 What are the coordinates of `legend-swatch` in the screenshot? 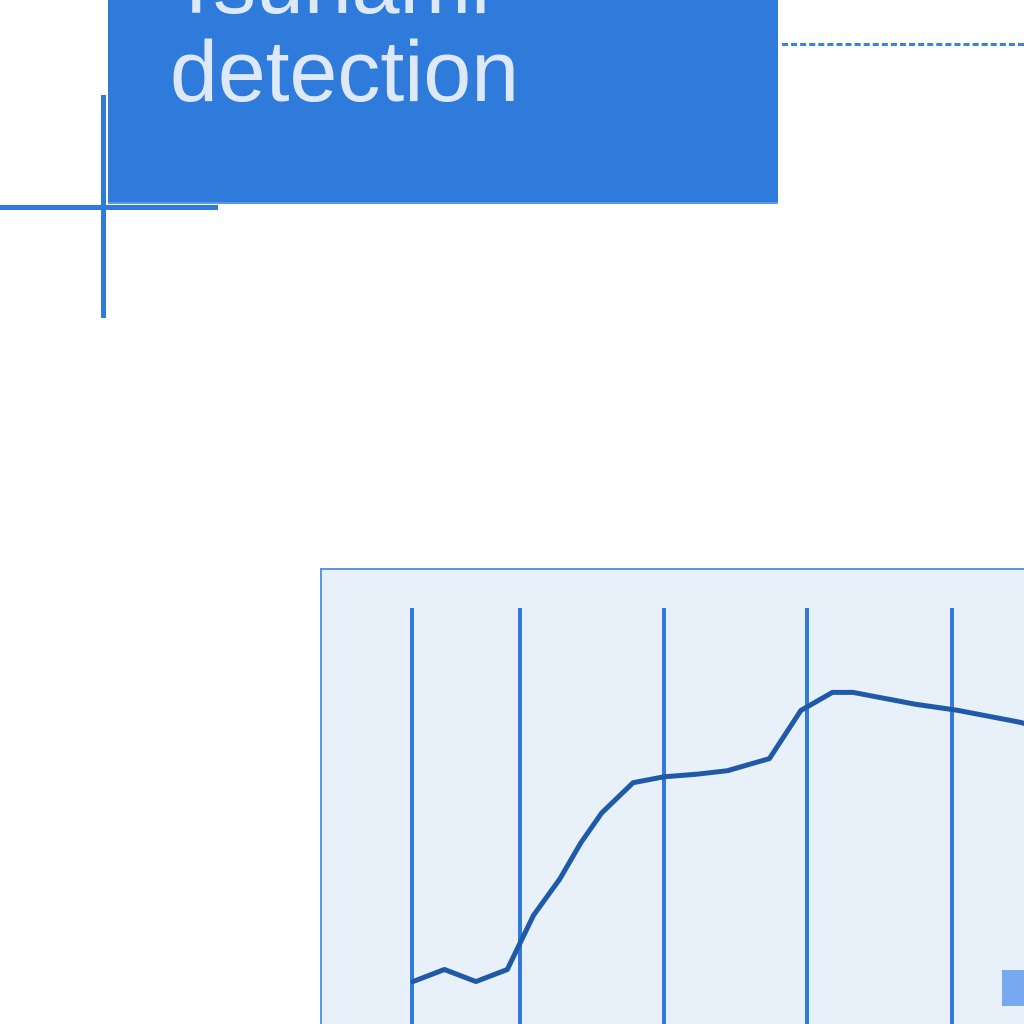 It's located at (1013, 988).